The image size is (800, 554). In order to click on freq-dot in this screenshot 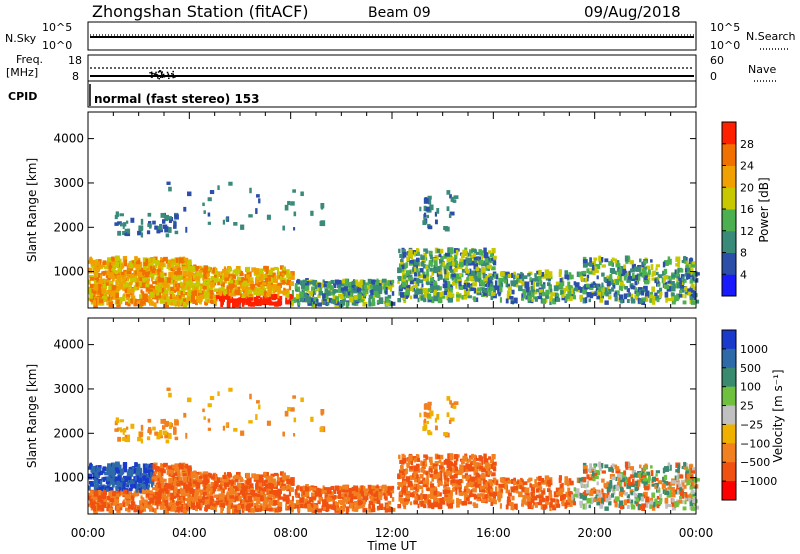, I will do `click(173, 77)`.